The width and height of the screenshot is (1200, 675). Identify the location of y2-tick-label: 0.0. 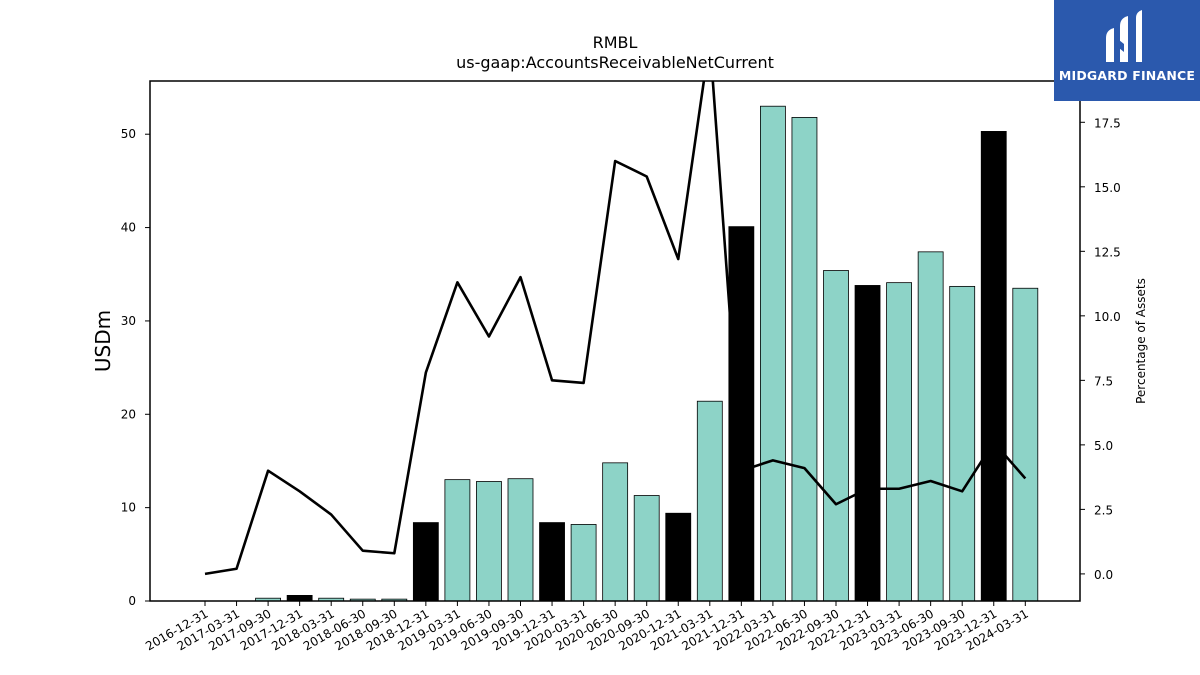
(1103, 575).